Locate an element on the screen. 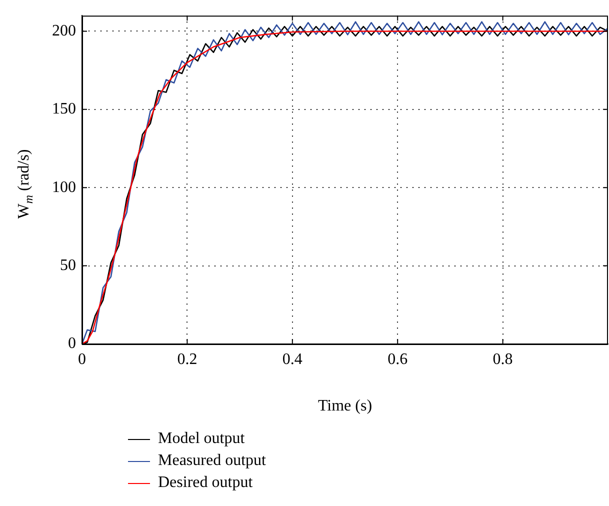 This screenshot has height=506, width=609. x-tick-label: 0.4 is located at coordinates (292, 359).